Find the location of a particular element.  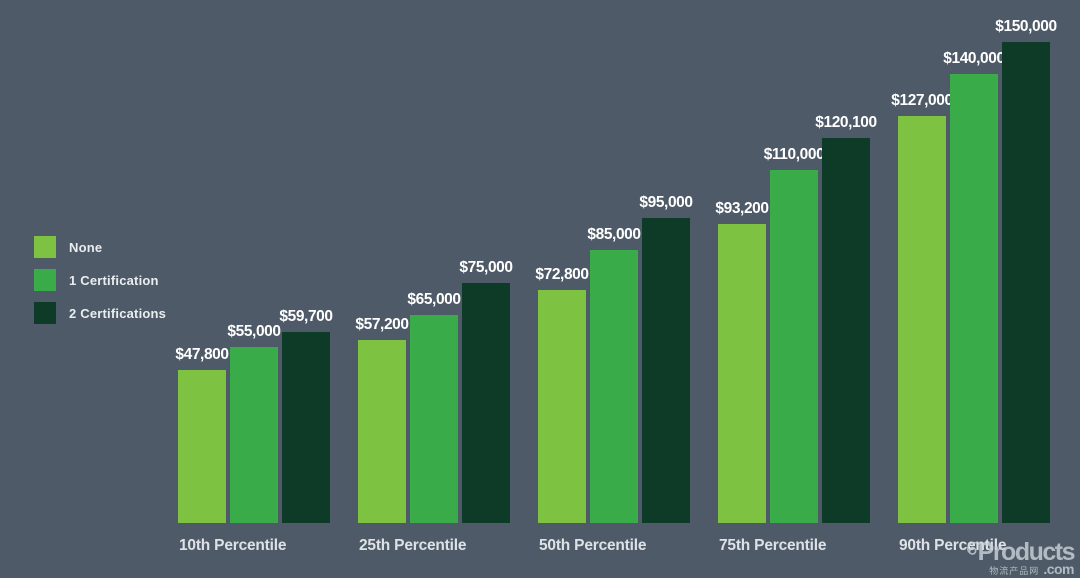

bar-value-label: $95,000 is located at coordinates (666, 203).